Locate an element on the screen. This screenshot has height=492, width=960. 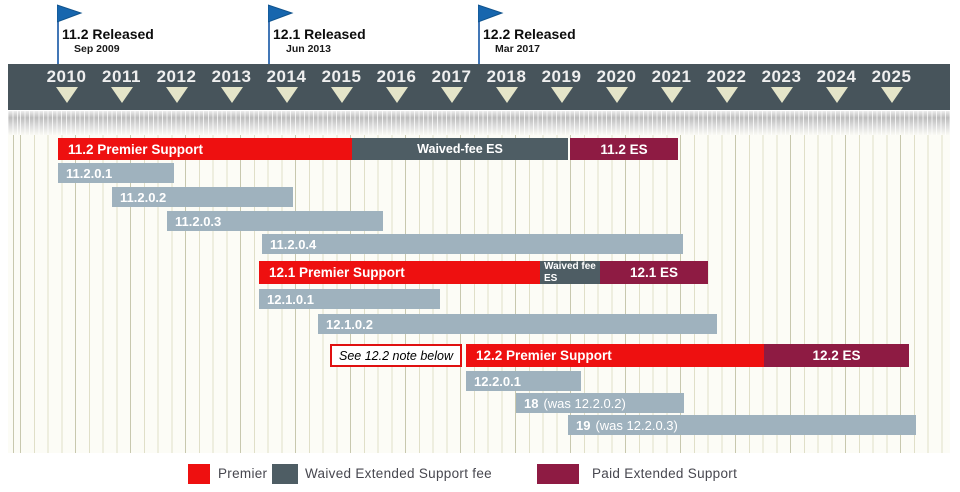
year-cell: 2020 is located at coordinates (616, 88).